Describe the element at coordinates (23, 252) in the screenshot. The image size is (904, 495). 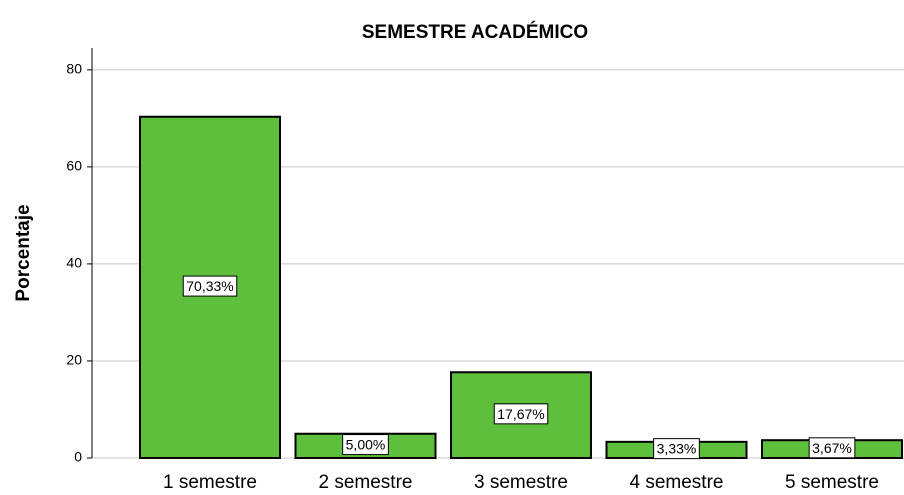
I see `y-axis-label: Porcentaje` at that location.